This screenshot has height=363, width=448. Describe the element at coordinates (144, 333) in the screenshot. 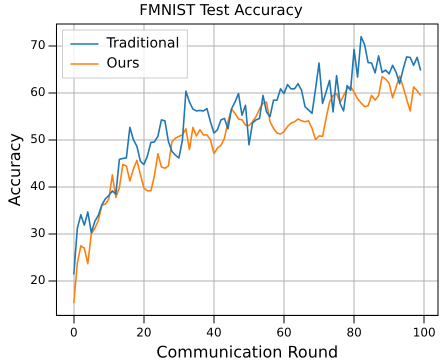

I see `x-tick-label: 20` at that location.